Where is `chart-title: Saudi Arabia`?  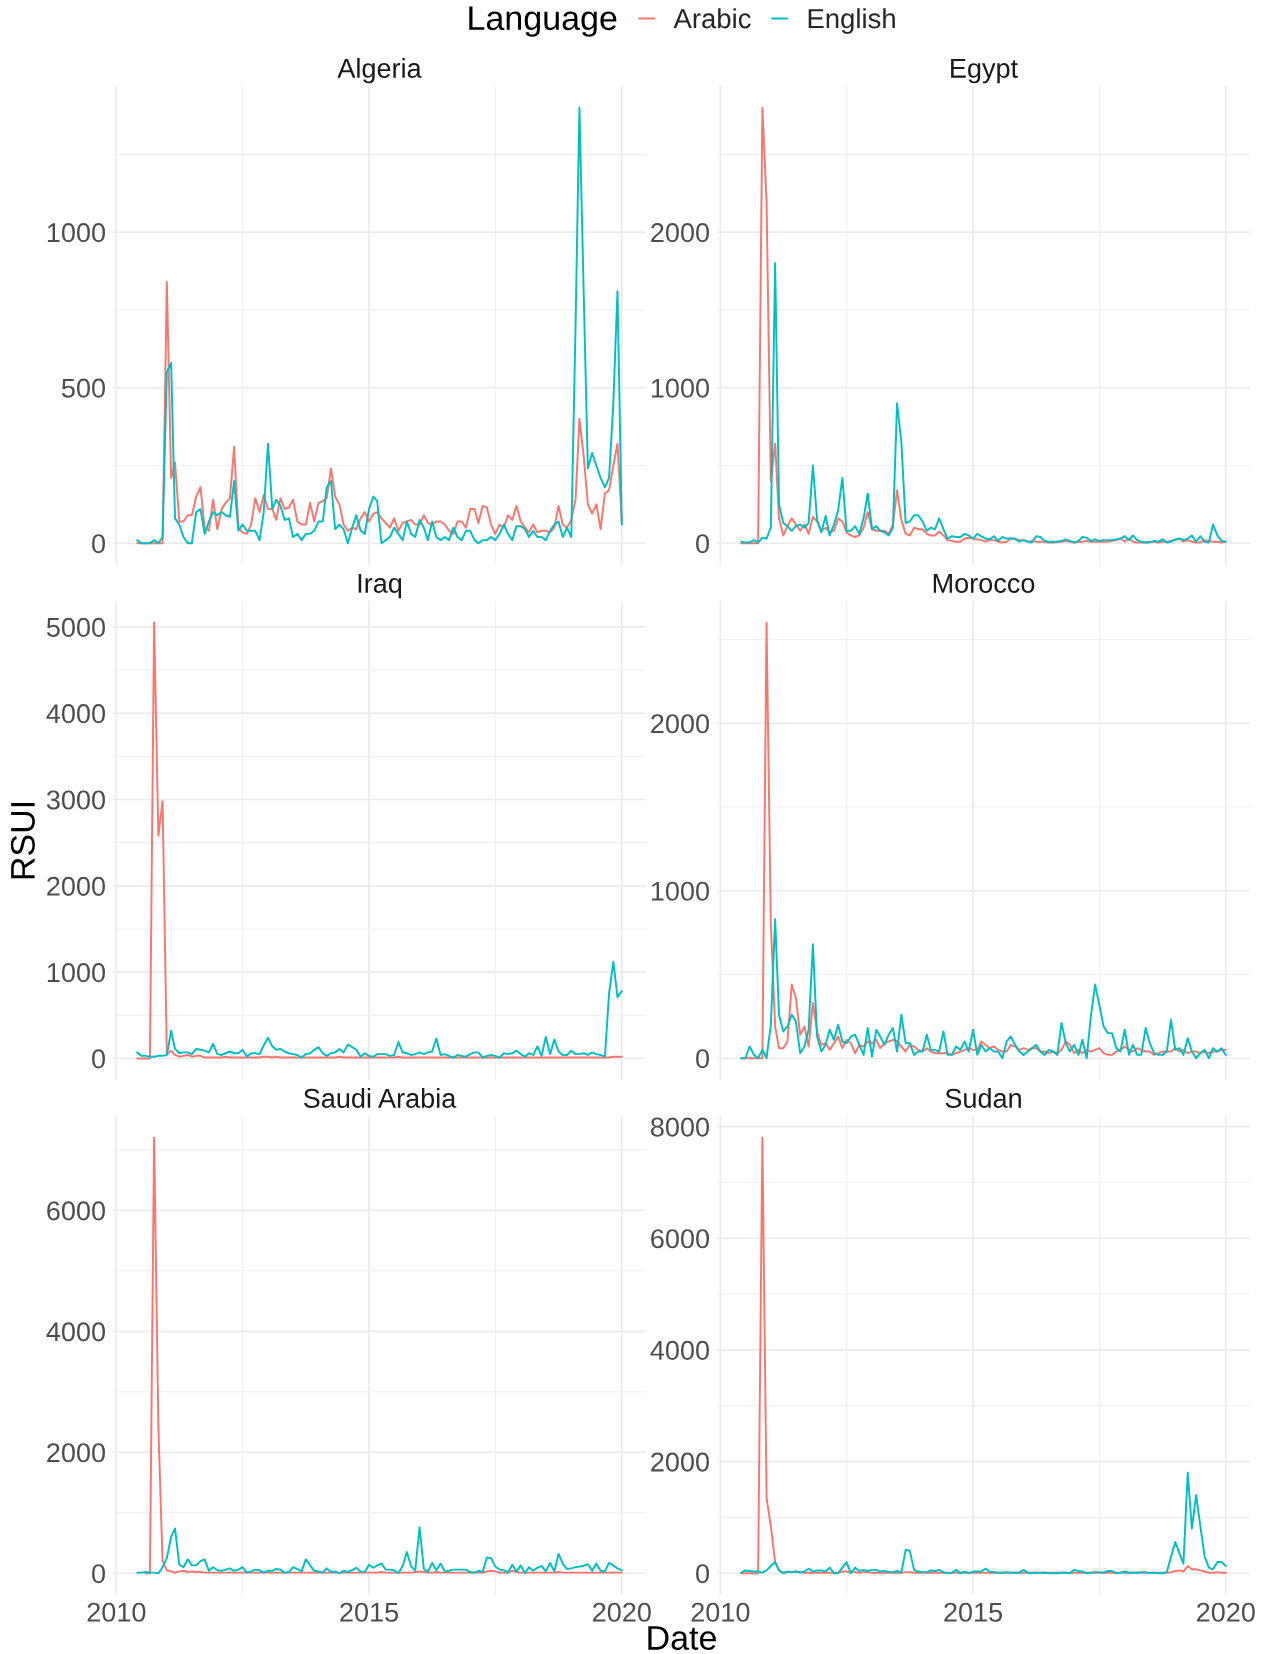
chart-title: Saudi Arabia is located at coordinates (380, 1098).